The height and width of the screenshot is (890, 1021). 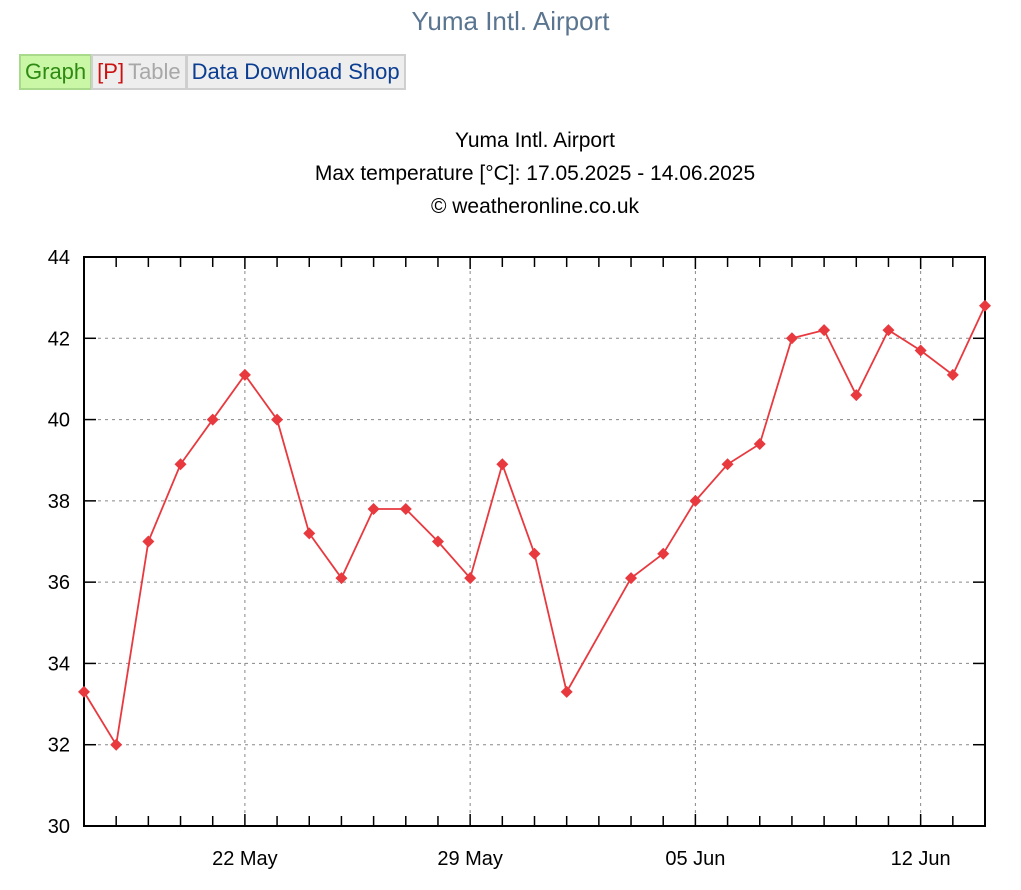 What do you see at coordinates (535, 206) in the screenshot?
I see `chart-credit: © weatheronline.co.uk` at bounding box center [535, 206].